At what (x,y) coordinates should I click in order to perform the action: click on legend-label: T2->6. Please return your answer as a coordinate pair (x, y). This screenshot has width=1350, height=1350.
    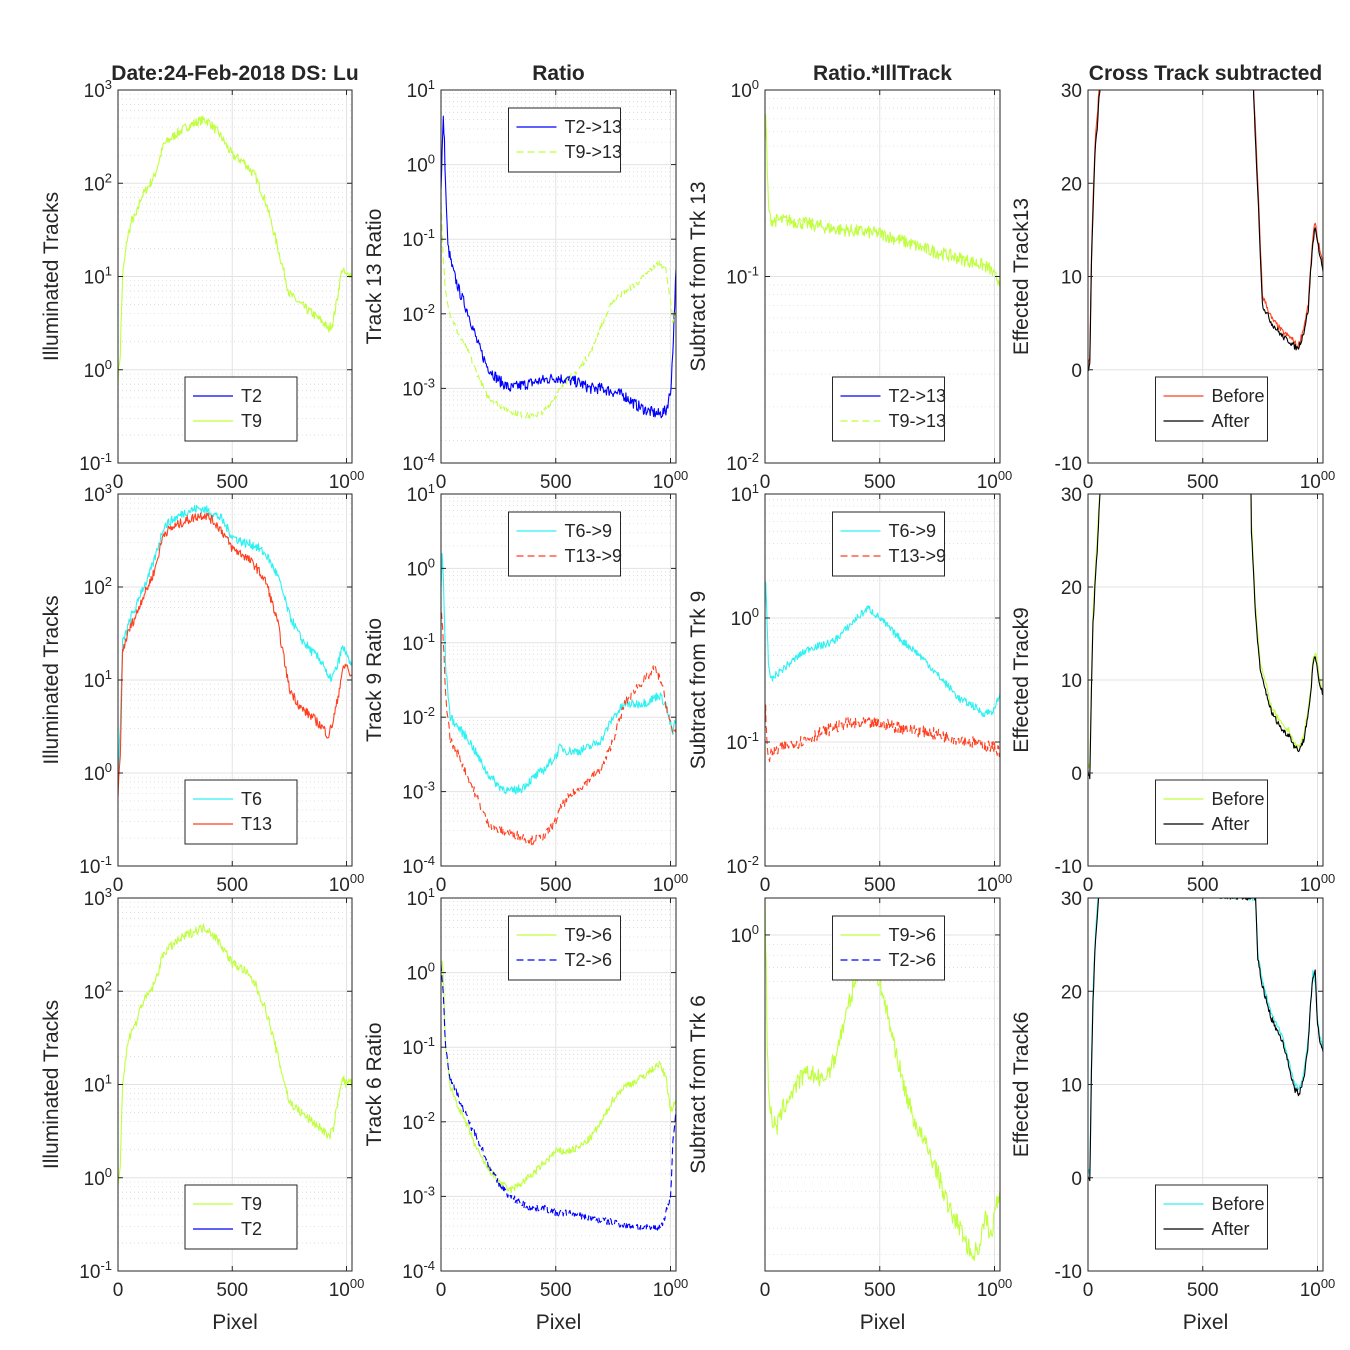
    Looking at the image, I should click on (913, 960).